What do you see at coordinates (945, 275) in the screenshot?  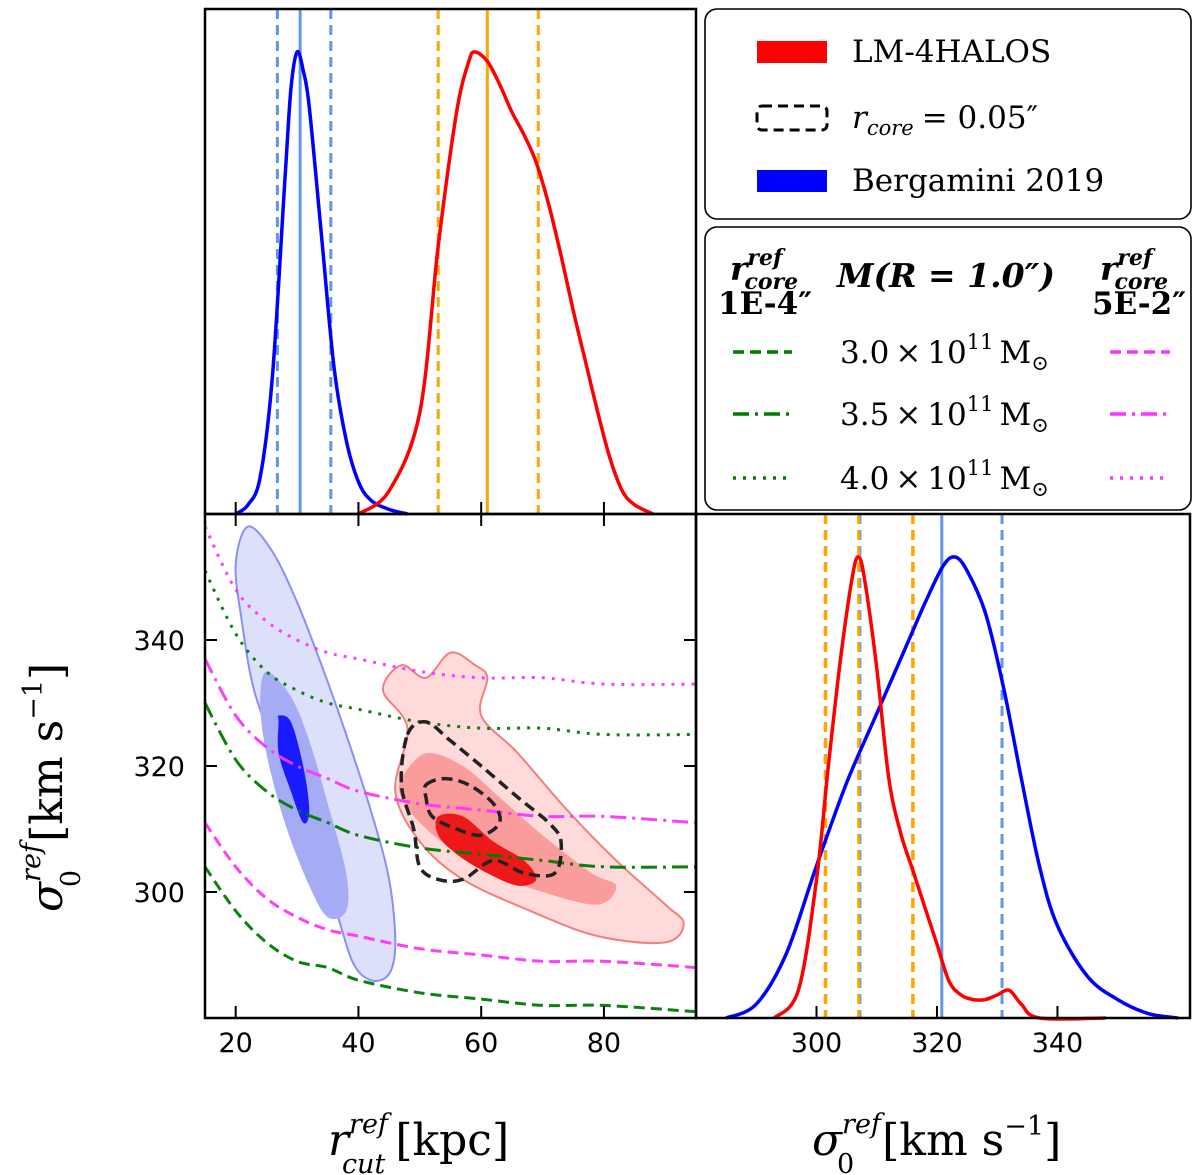 I see `legend-center-header: M(R = 1.0″)` at bounding box center [945, 275].